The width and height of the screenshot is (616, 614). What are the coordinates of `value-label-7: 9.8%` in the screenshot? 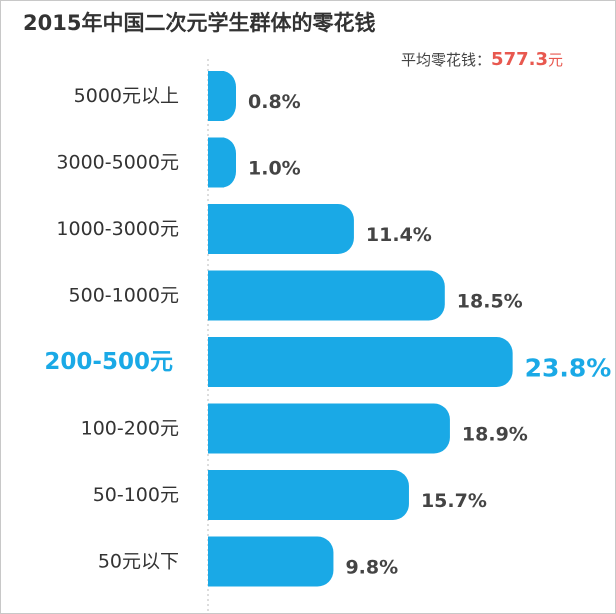 It's located at (371, 568).